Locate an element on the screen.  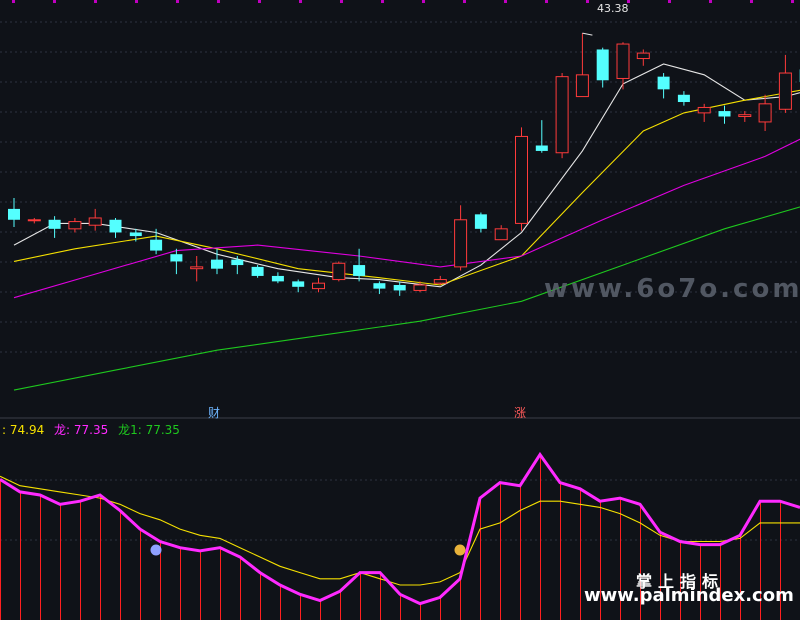
legend-item-2: 龙: 77.35 is located at coordinates (81, 430).